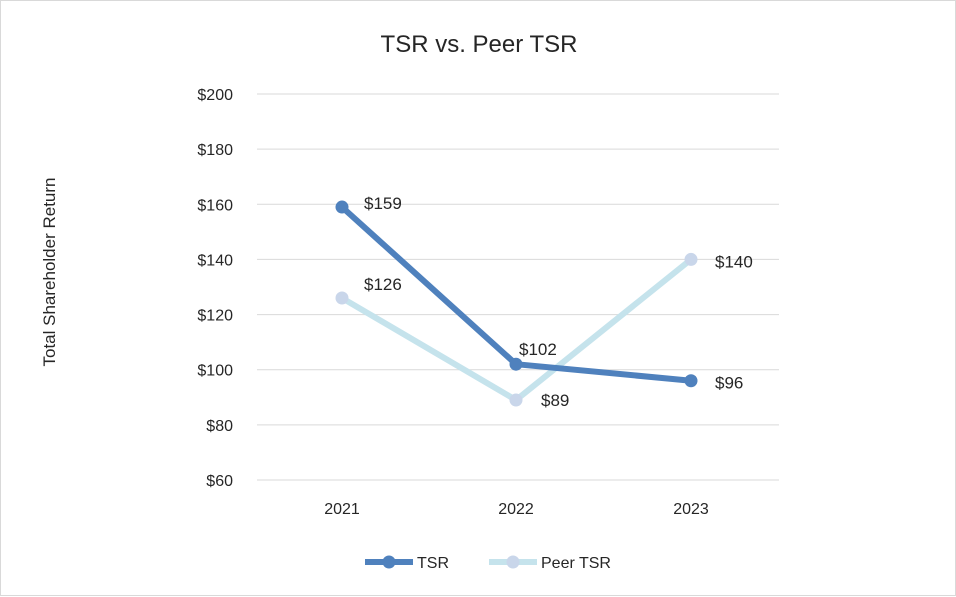 The height and width of the screenshot is (597, 956). I want to click on y-axis-ticks: $60 $80 $100 $120 $140 $160 $180 $200, so click(215, 288).